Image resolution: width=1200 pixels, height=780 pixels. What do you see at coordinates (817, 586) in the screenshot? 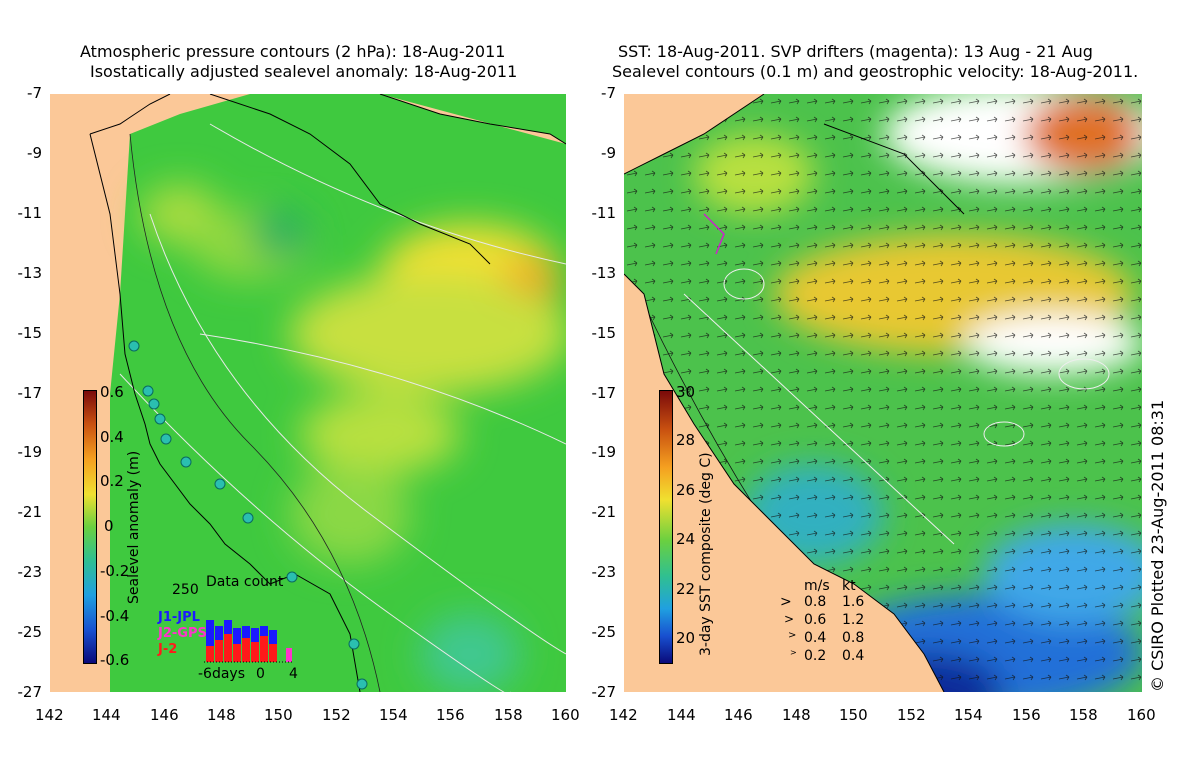
I see `legend-header-ms: m/s` at bounding box center [817, 586].